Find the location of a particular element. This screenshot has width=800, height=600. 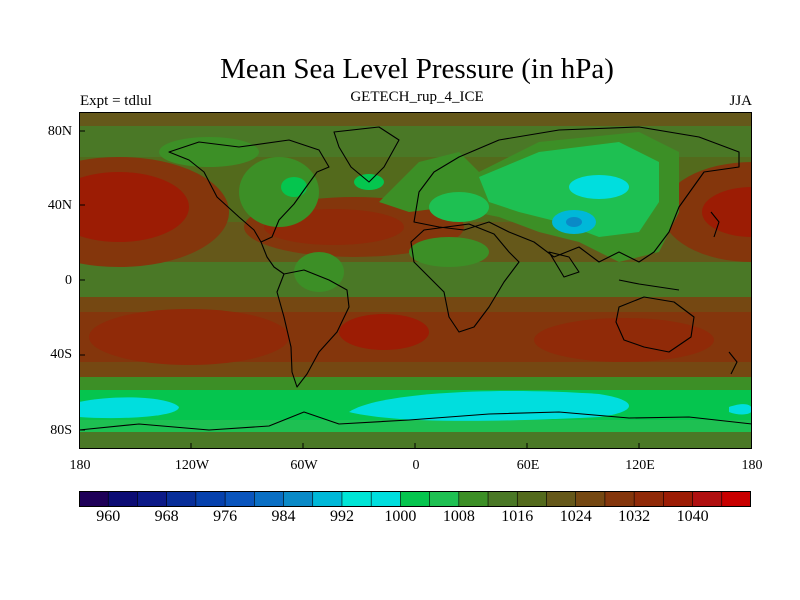

coastline-north-america is located at coordinates (249, 191).